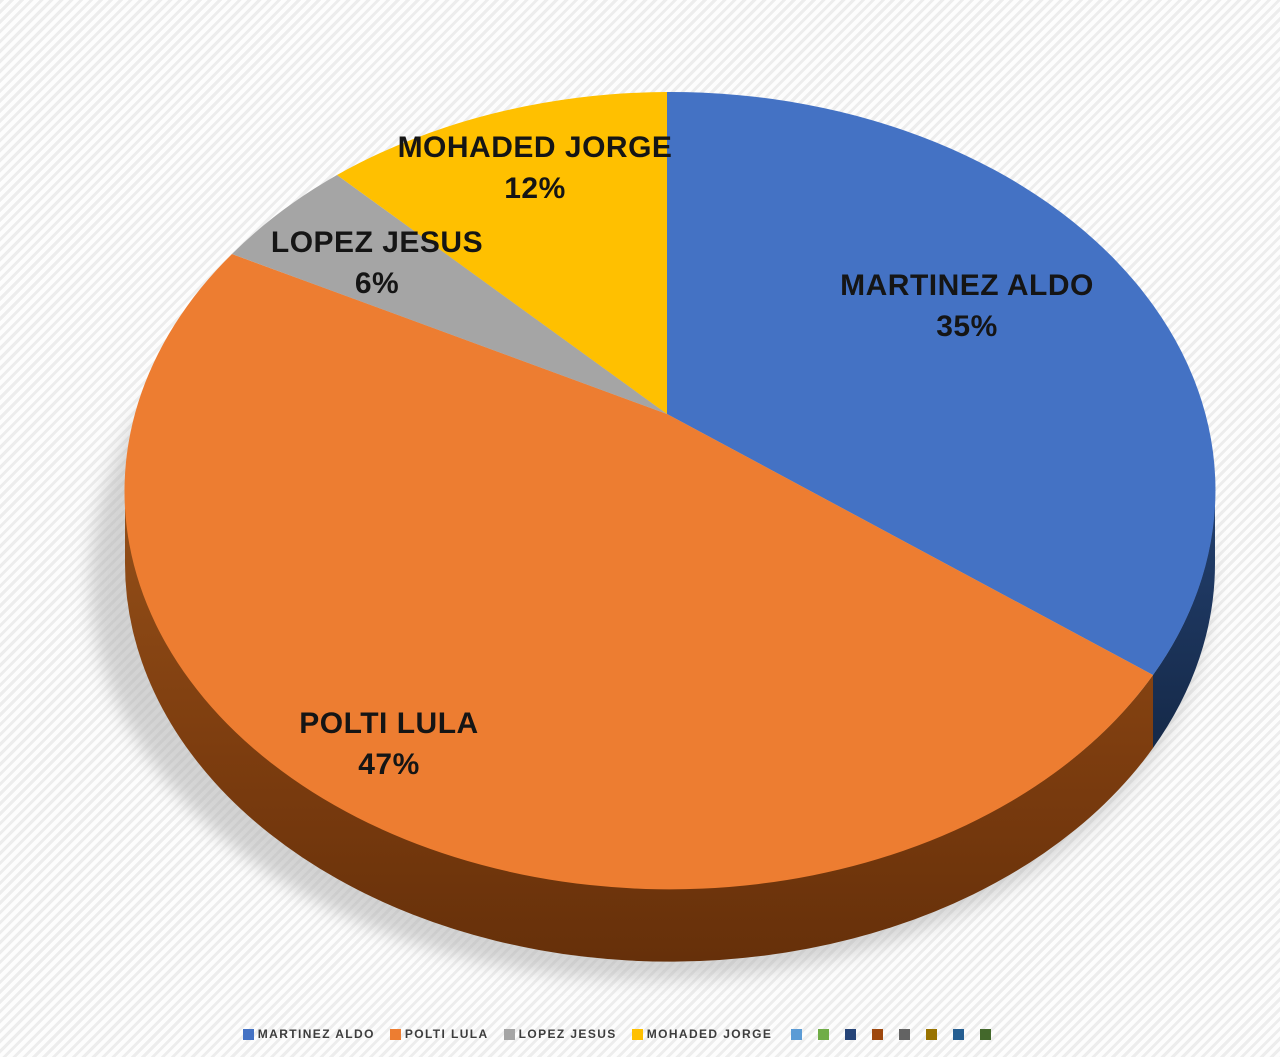  Describe the element at coordinates (316, 1034) in the screenshot. I see `legend-label: MARTINEZ ALDO` at that location.